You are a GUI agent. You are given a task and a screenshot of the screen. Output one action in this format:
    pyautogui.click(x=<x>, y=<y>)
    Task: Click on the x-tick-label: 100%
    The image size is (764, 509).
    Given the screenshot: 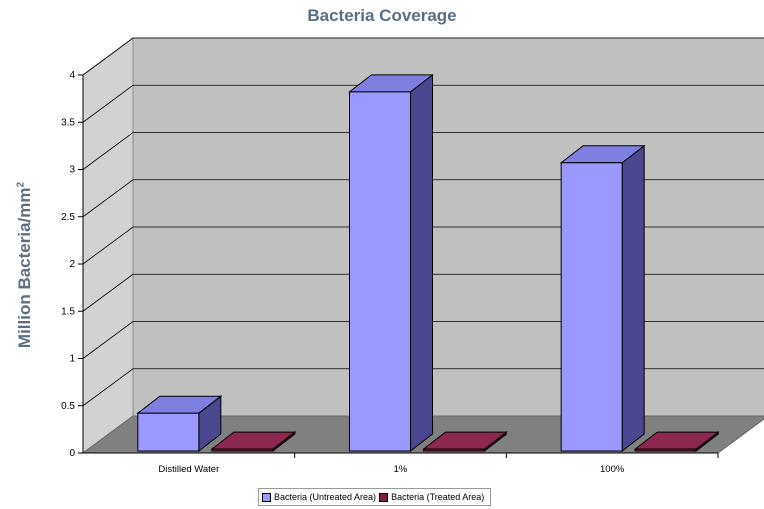 What is the action you would take?
    pyautogui.click(x=612, y=469)
    